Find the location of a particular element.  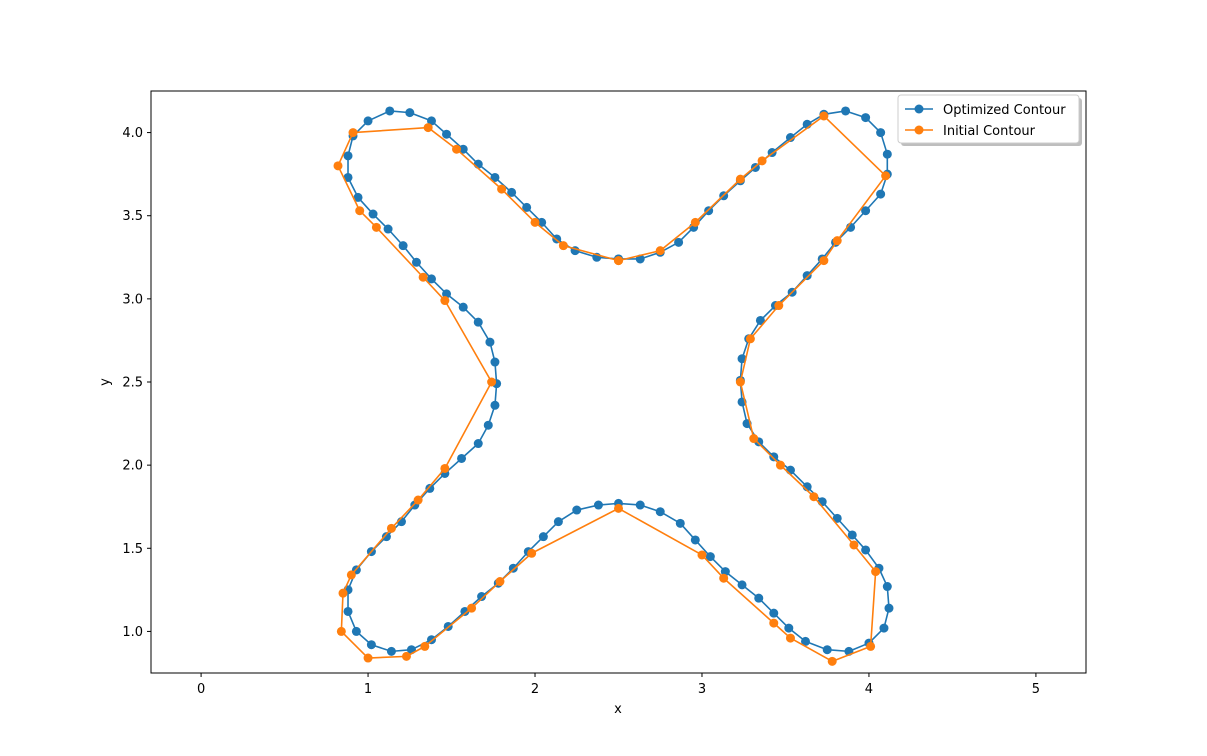

x-tick-label: 5 is located at coordinates (1036, 689).